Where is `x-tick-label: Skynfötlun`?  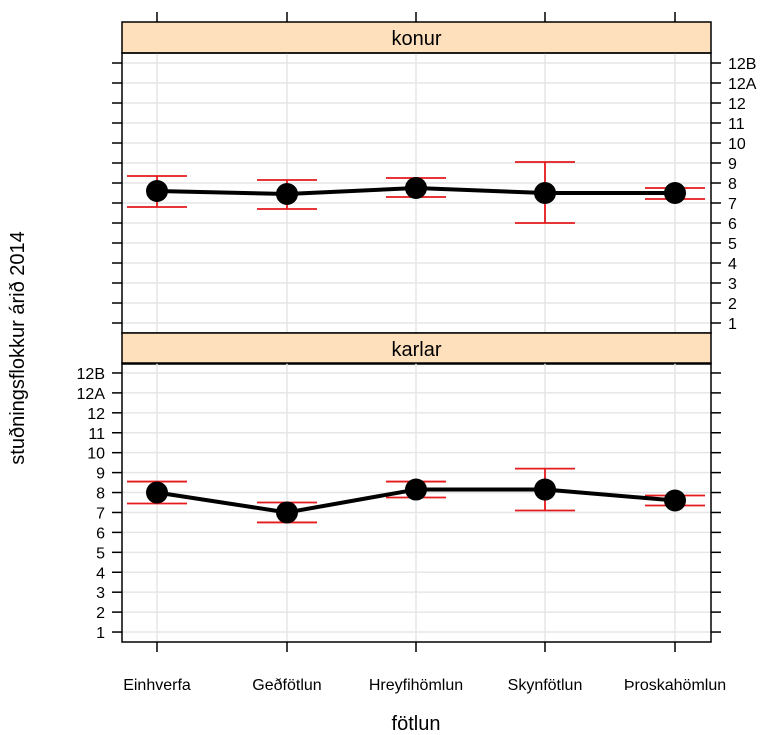 x-tick-label: Skynfötlun is located at coordinates (545, 685).